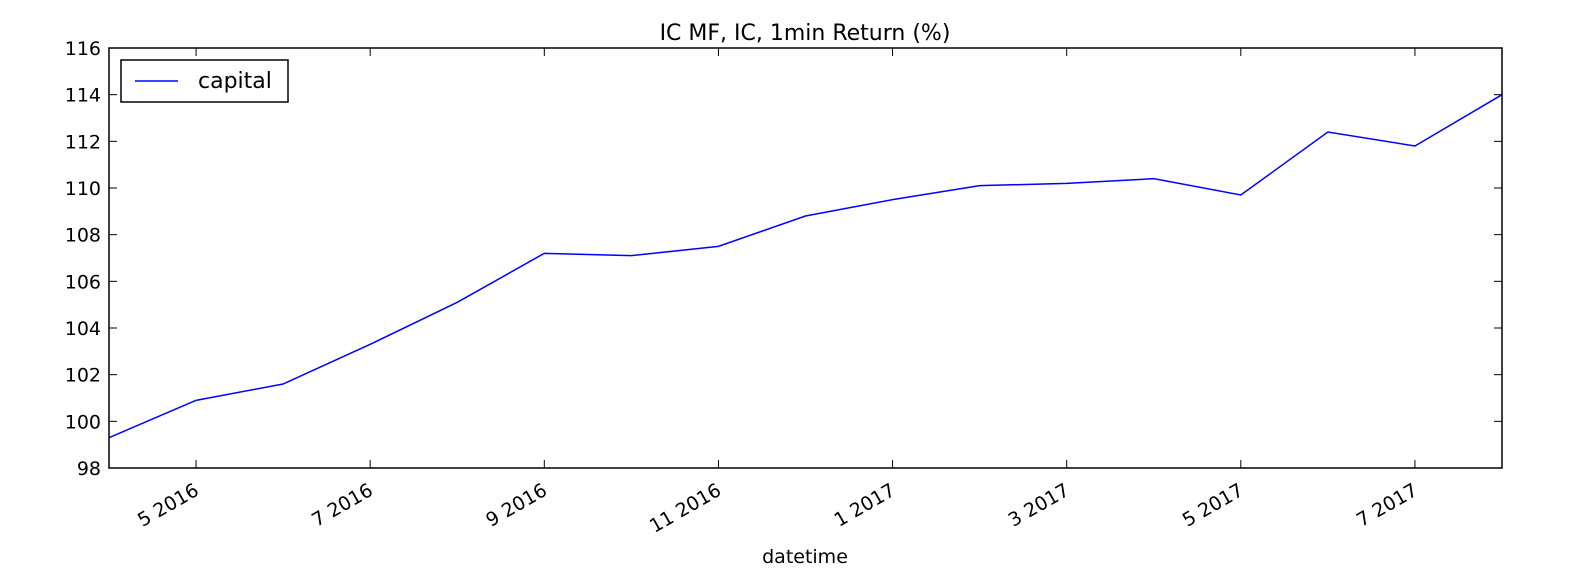 The width and height of the screenshot is (1585, 583). What do you see at coordinates (1213, 505) in the screenshot?
I see `x-tick-label: 5 2017` at bounding box center [1213, 505].